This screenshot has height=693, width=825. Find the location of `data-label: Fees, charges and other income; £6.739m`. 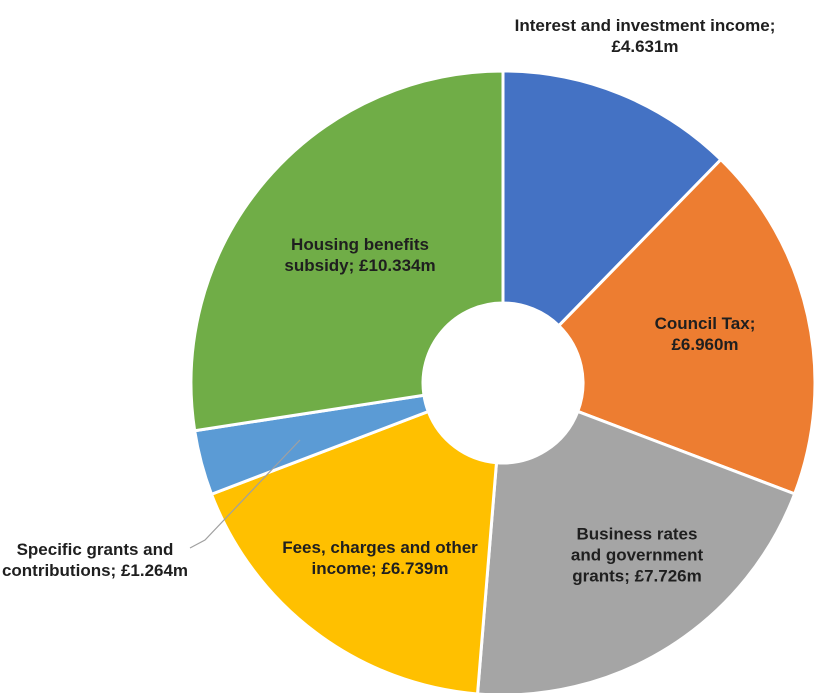

data-label: Fees, charges and other income; £6.739m is located at coordinates (380, 558).